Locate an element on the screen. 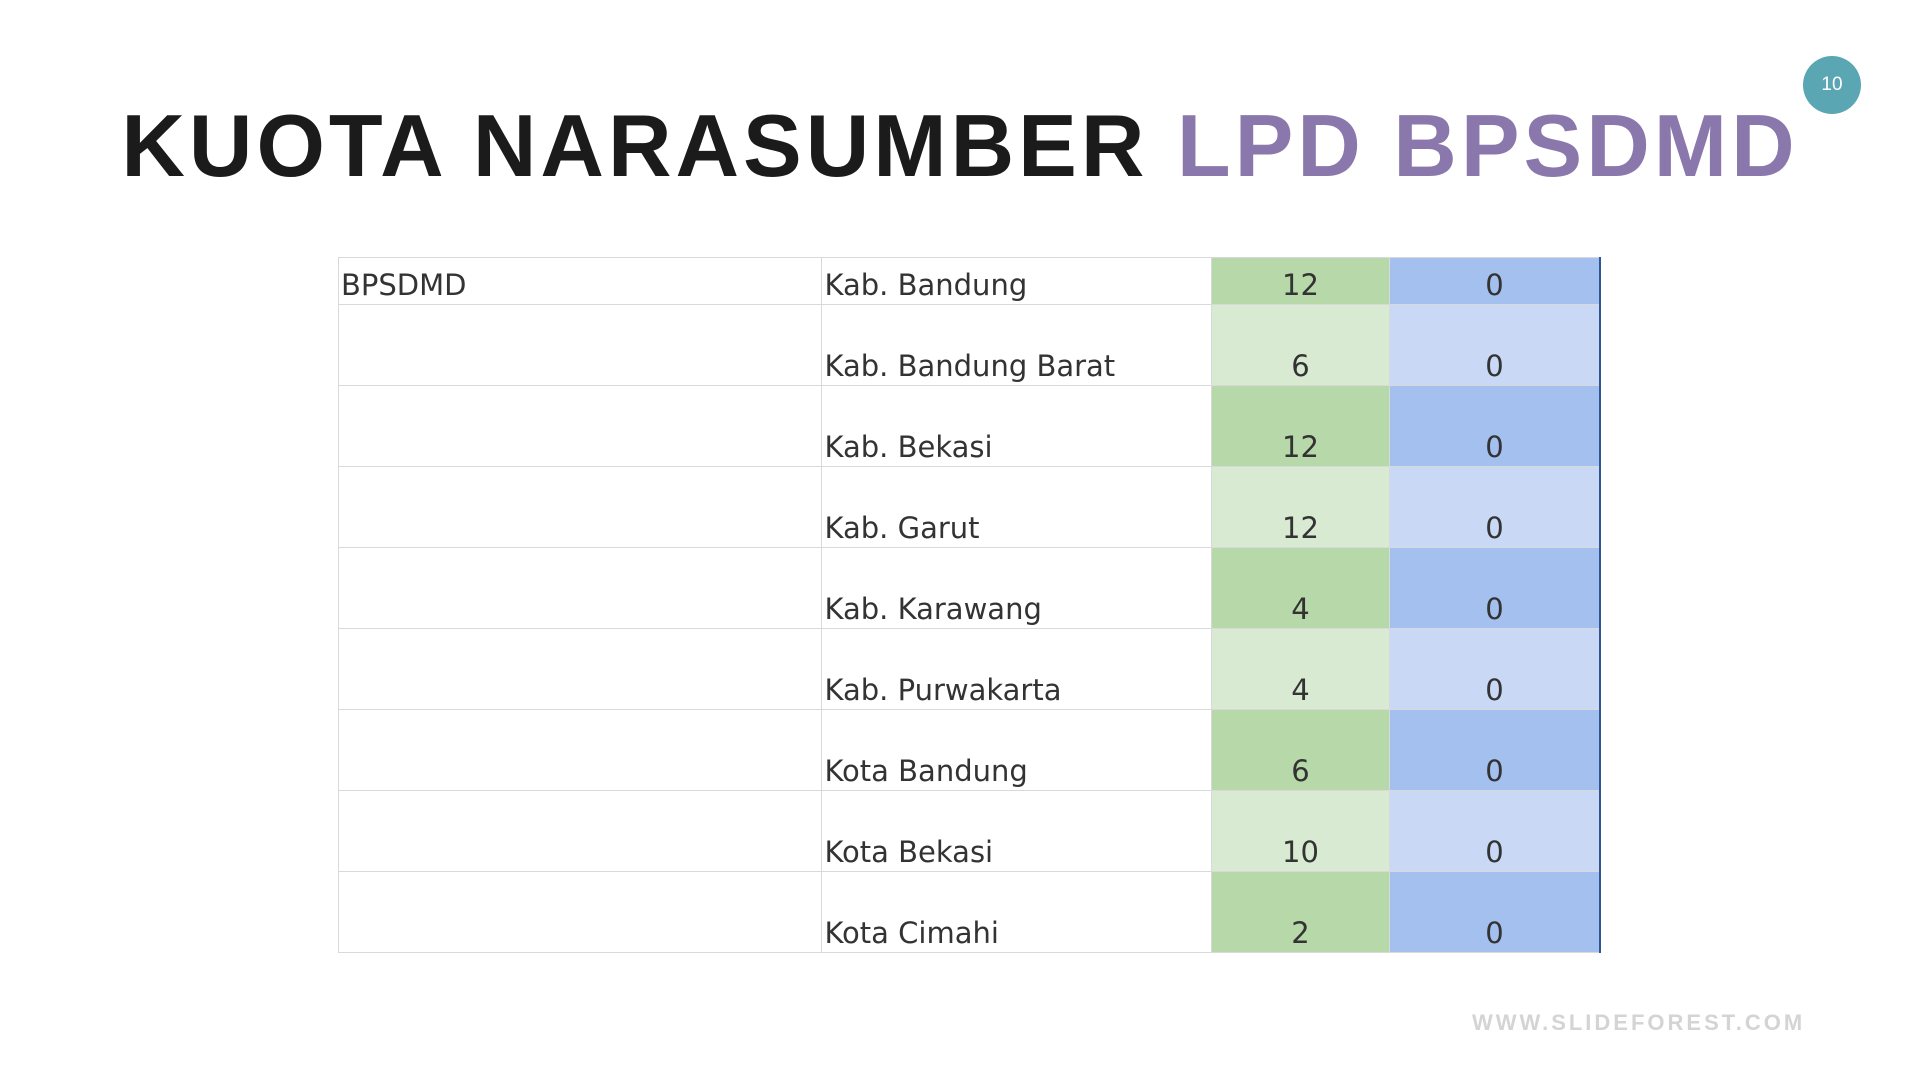 The width and height of the screenshot is (1920, 1080). table-row: Kab. Bandung Barat 6 0 is located at coordinates (969, 345).